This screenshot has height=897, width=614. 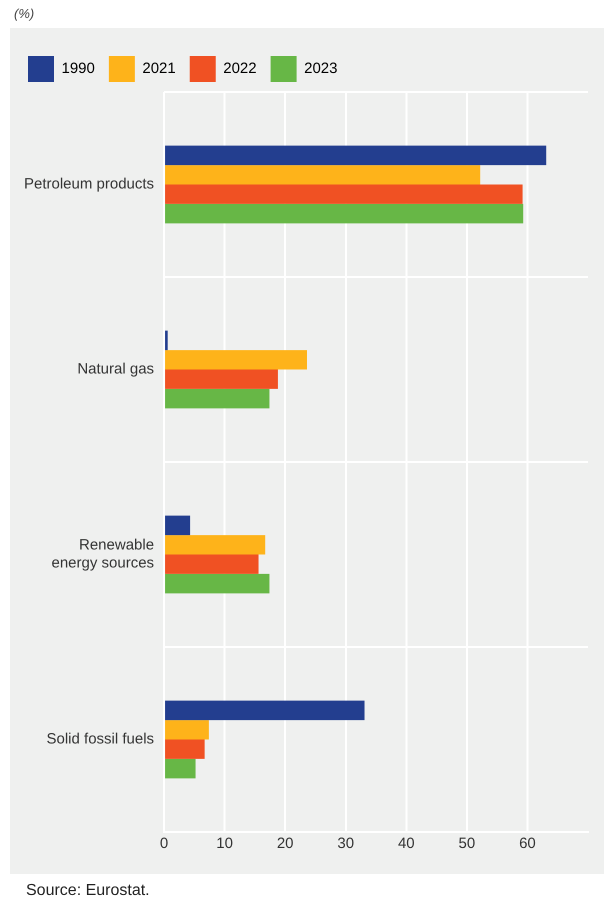 I want to click on x-tick-label: 30, so click(x=345, y=843).